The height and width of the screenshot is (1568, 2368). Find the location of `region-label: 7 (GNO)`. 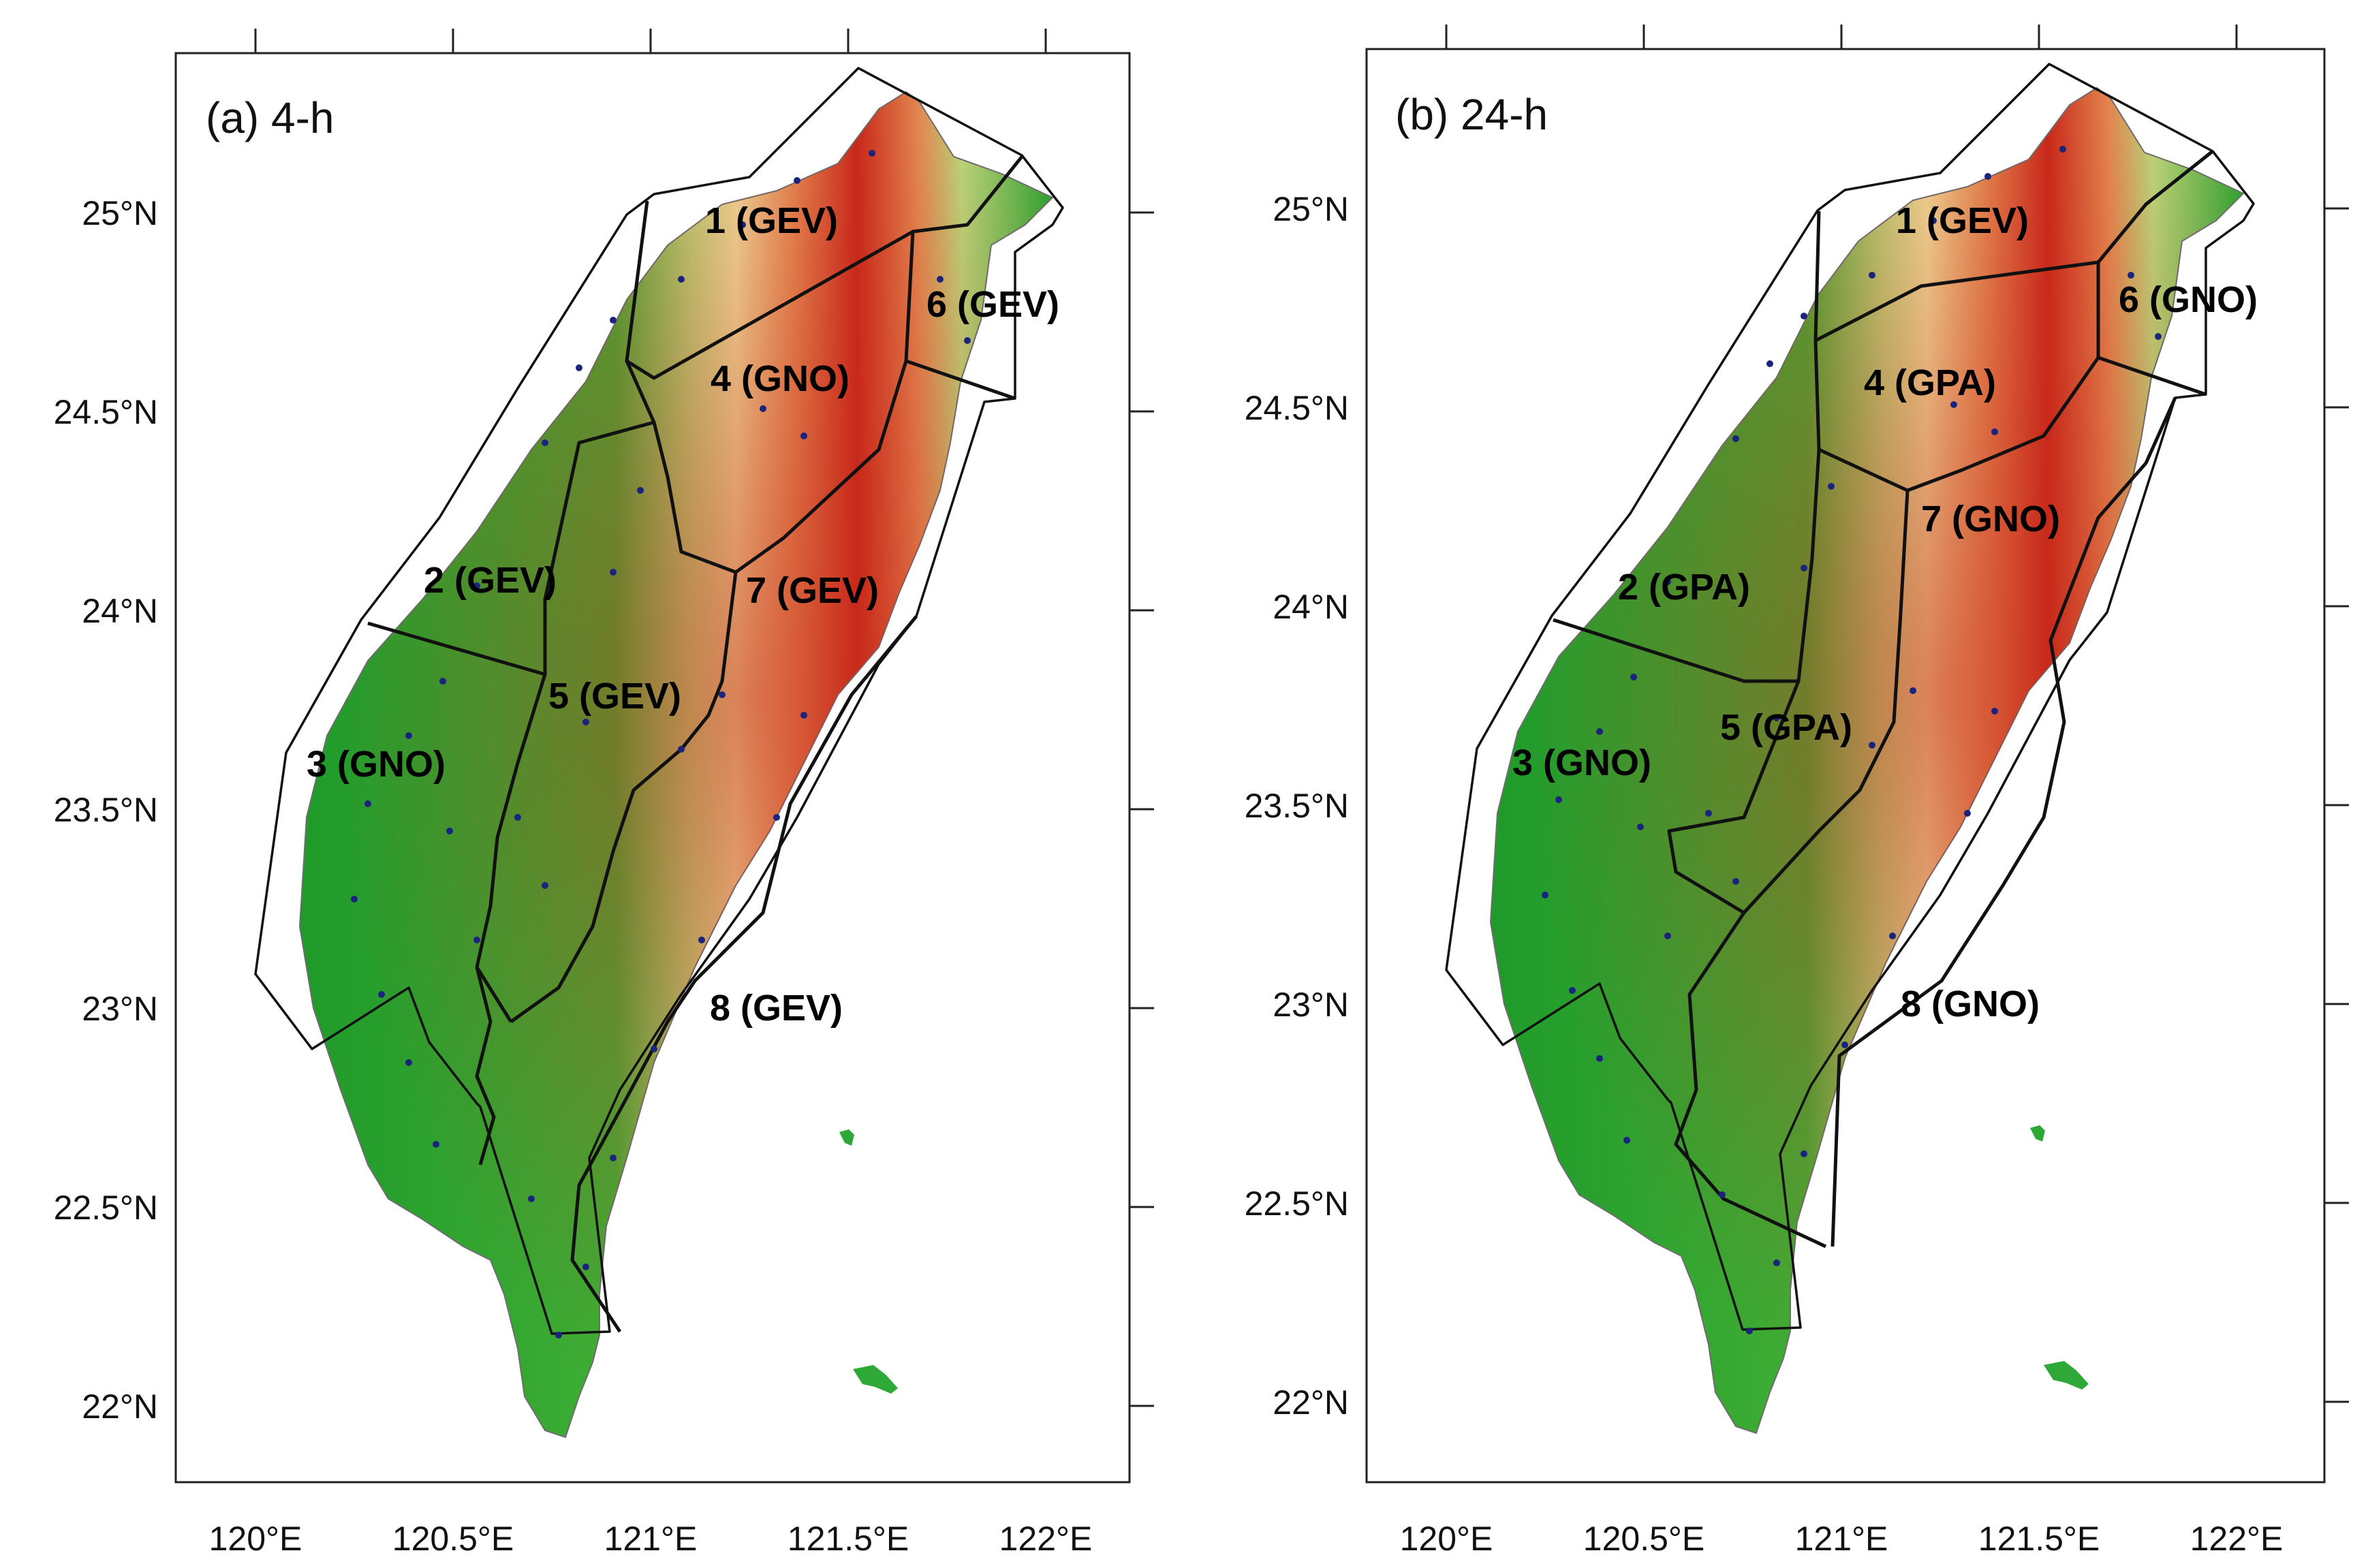

region-label: 7 (GNO) is located at coordinates (1990, 519).